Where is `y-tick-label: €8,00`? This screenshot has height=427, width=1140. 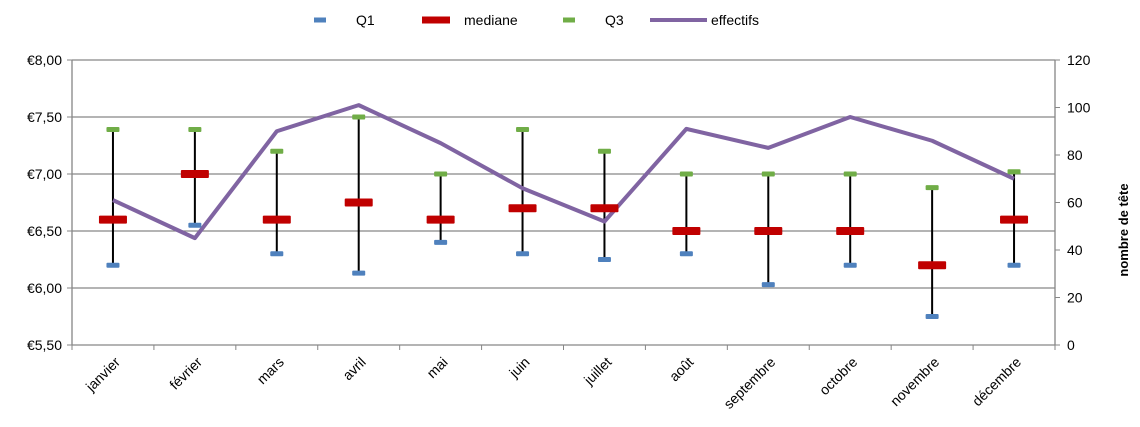
y-tick-label: €8,00 is located at coordinates (44, 60).